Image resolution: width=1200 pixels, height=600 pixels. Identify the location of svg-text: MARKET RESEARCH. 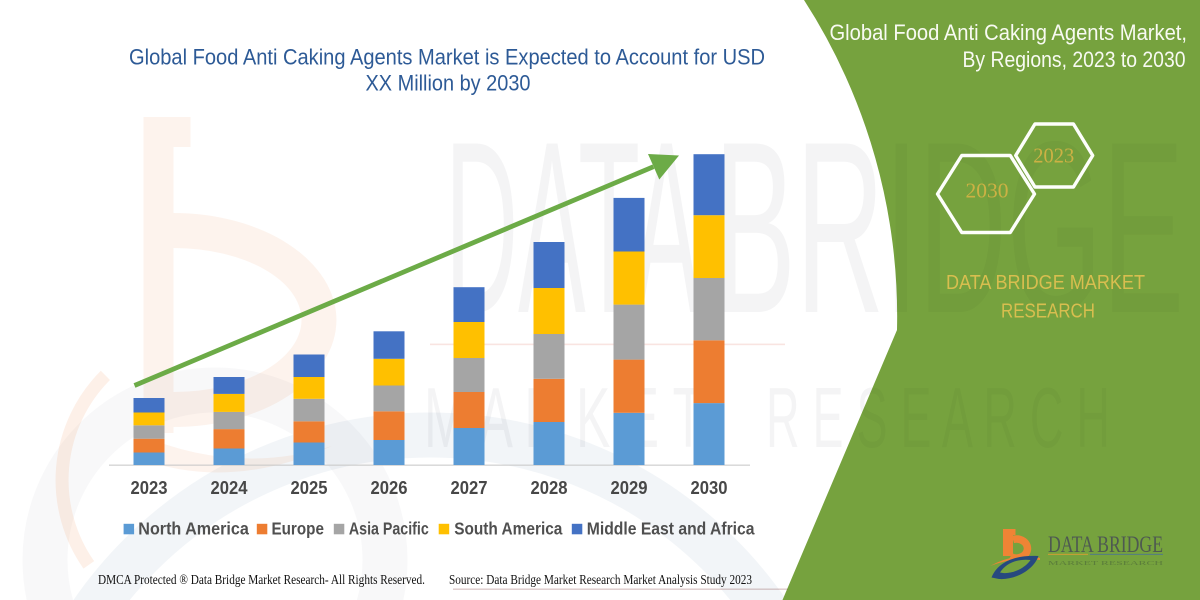
(1106, 563).